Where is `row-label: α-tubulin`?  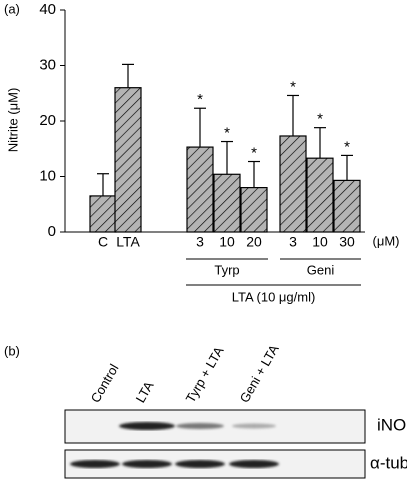 row-label: α-tubulin is located at coordinates (388, 462).